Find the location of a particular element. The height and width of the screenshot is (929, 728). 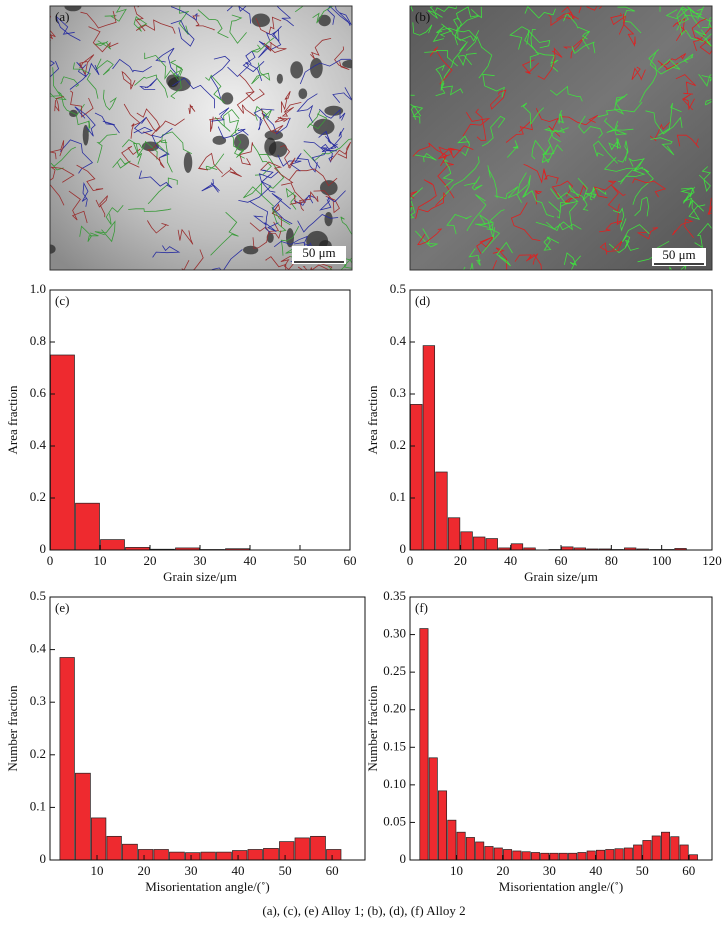

y-tick-label: 0 is located at coordinates (403, 858).